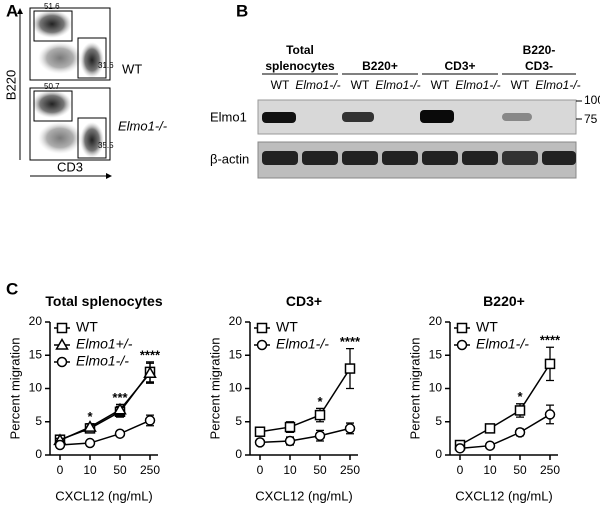 Image resolution: width=600 pixels, height=514 pixels. What do you see at coordinates (304, 301) in the screenshot?
I see `chart-title: CD3+` at bounding box center [304, 301].